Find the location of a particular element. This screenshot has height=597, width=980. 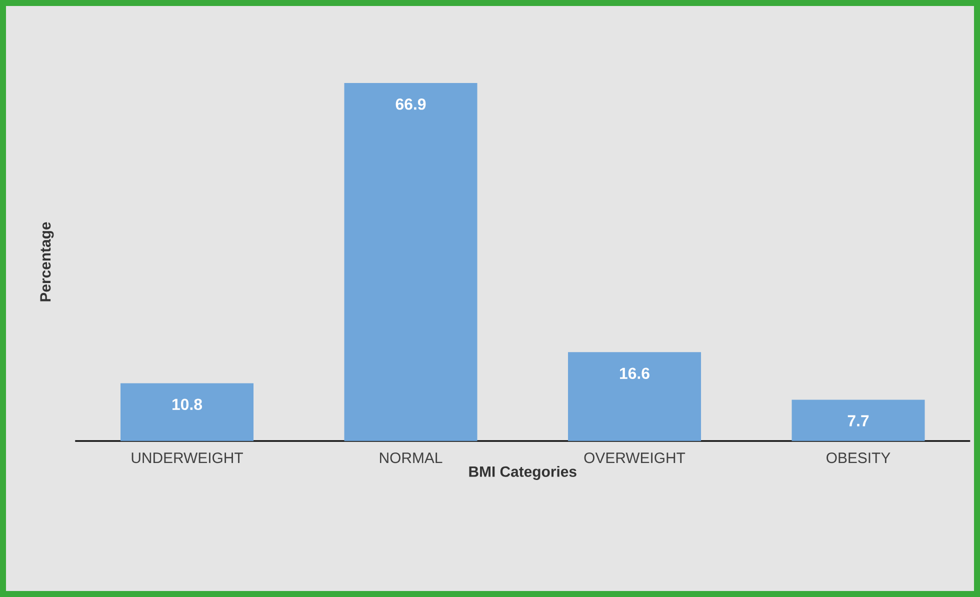

x-tick-label: OVERWEIGHT is located at coordinates (635, 458).